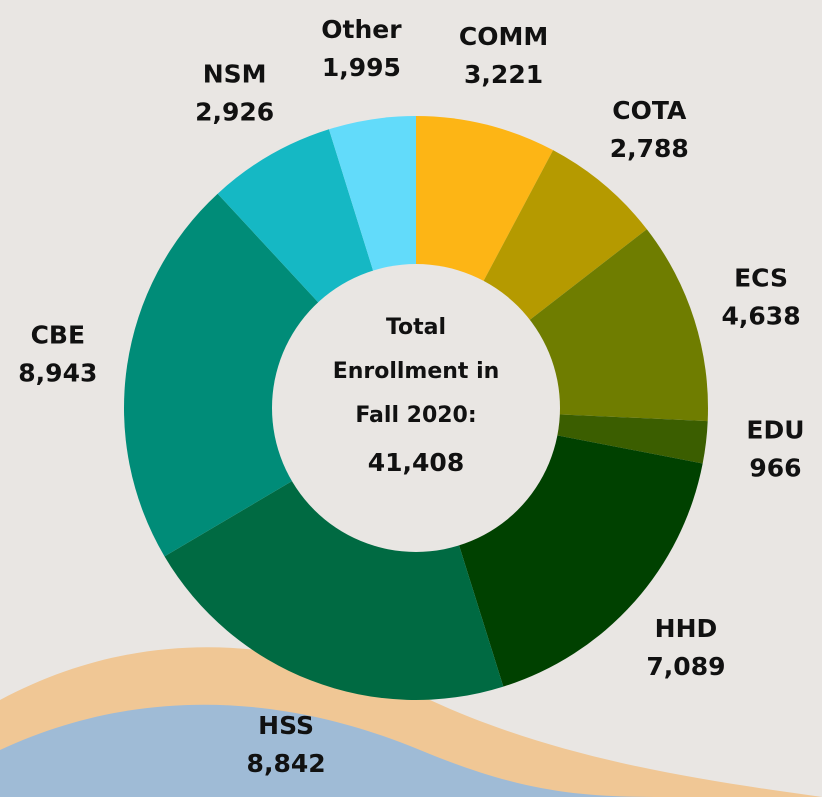  What do you see at coordinates (361, 29) in the screenshot?
I see `slice-label: Other` at bounding box center [361, 29].